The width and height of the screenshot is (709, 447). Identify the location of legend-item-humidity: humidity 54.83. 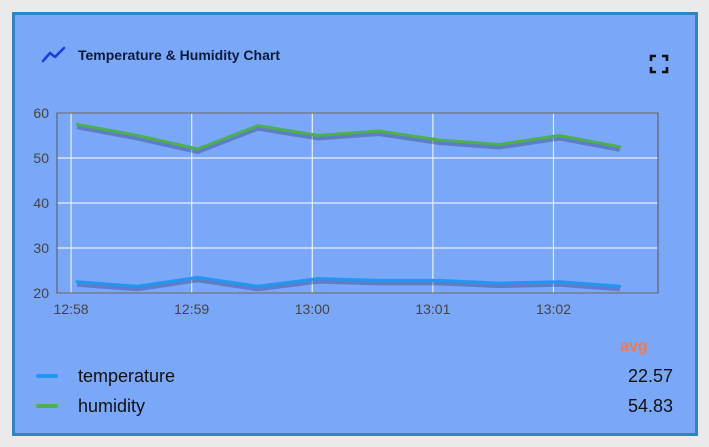
(353, 406).